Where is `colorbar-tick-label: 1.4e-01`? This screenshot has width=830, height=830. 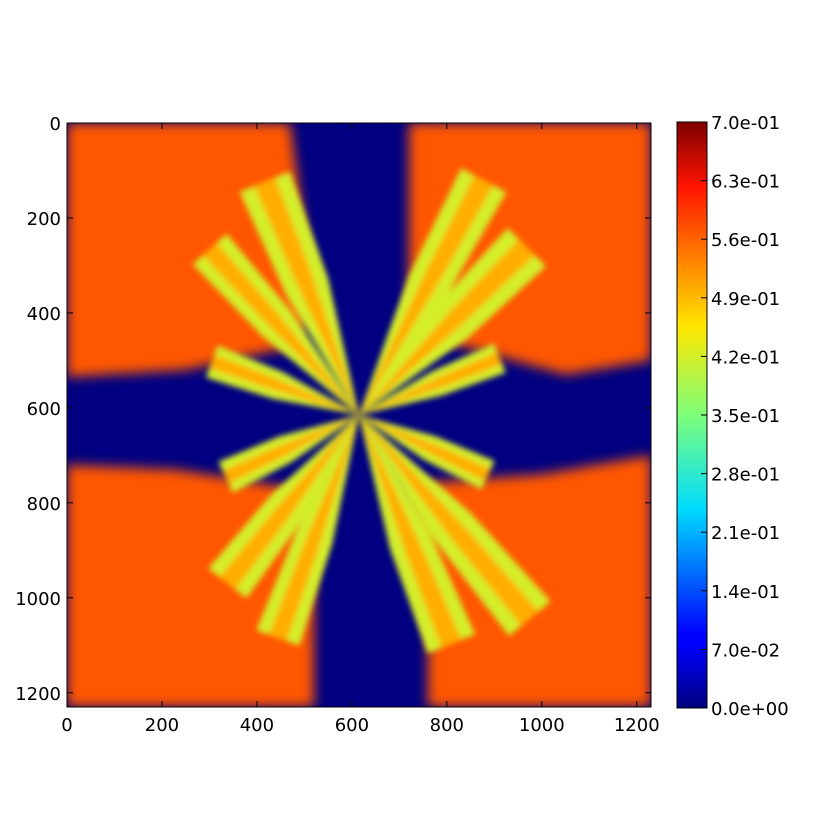
colorbar-tick-label: 1.4e-01 is located at coordinates (745, 592).